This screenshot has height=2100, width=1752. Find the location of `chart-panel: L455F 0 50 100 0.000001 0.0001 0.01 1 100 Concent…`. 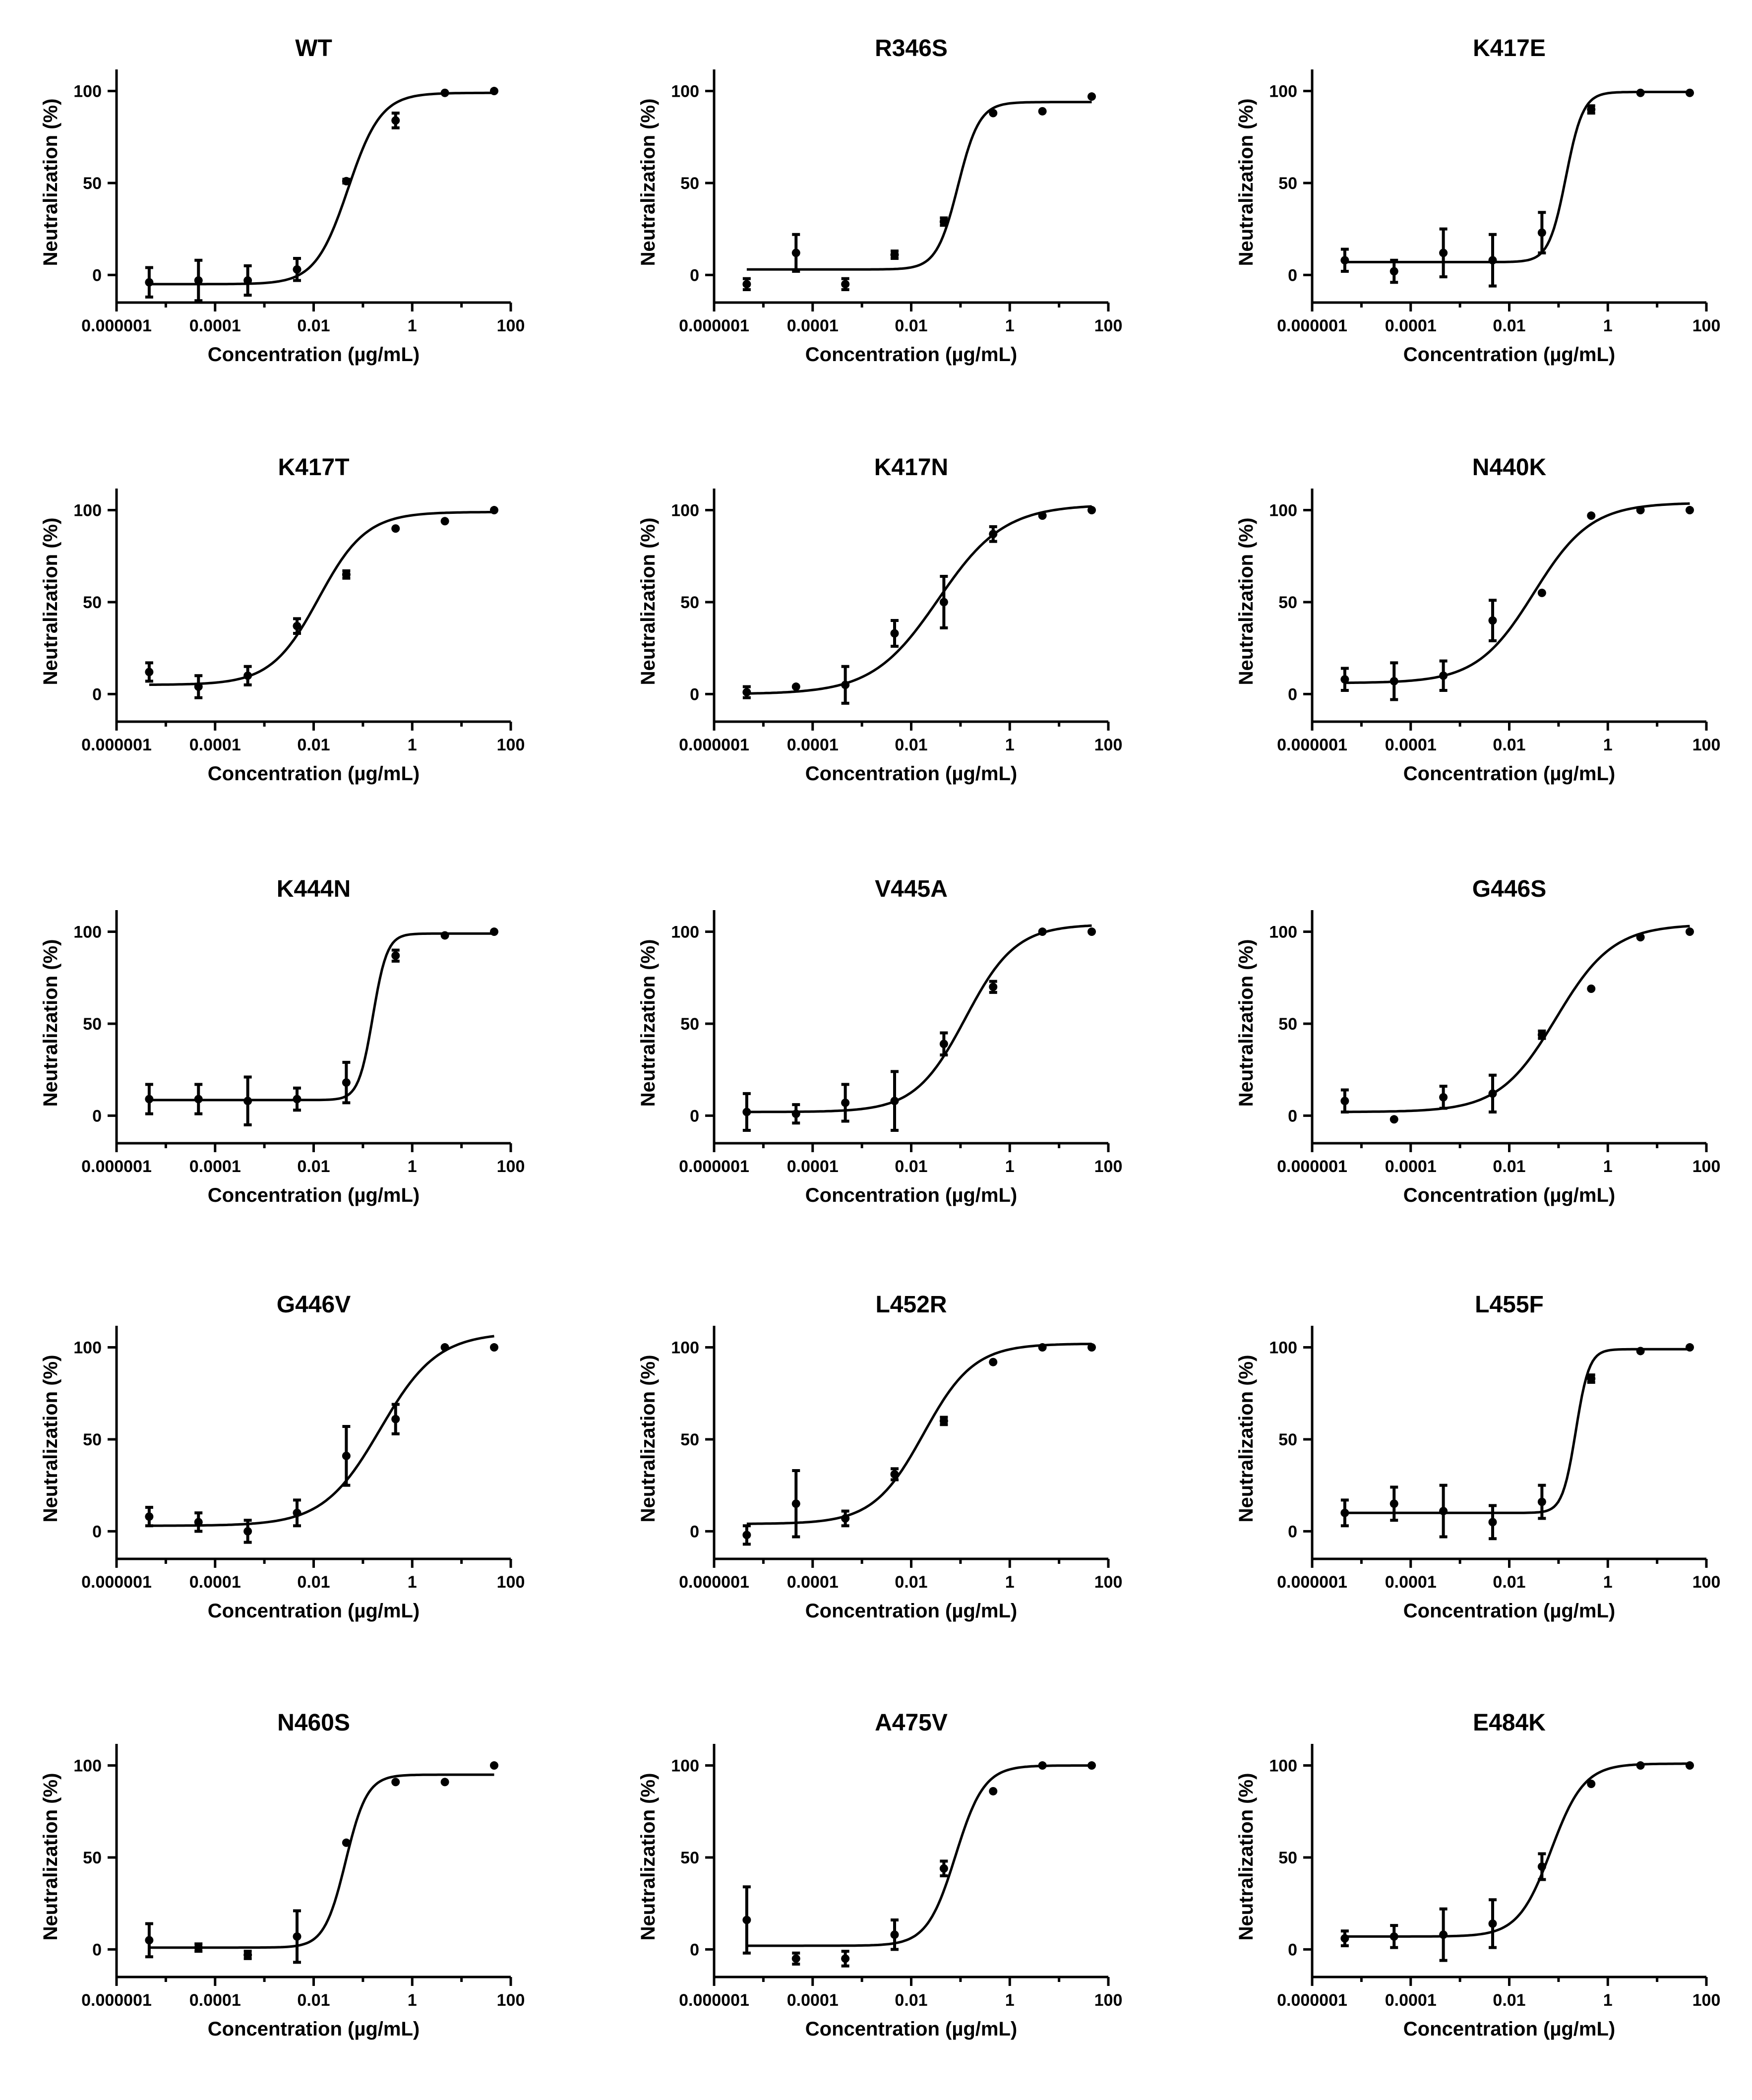

chart-panel: L455F 0 50 100 0.000001 0.0001 0.01 1 100 Concent… is located at coordinates (1477, 1457).